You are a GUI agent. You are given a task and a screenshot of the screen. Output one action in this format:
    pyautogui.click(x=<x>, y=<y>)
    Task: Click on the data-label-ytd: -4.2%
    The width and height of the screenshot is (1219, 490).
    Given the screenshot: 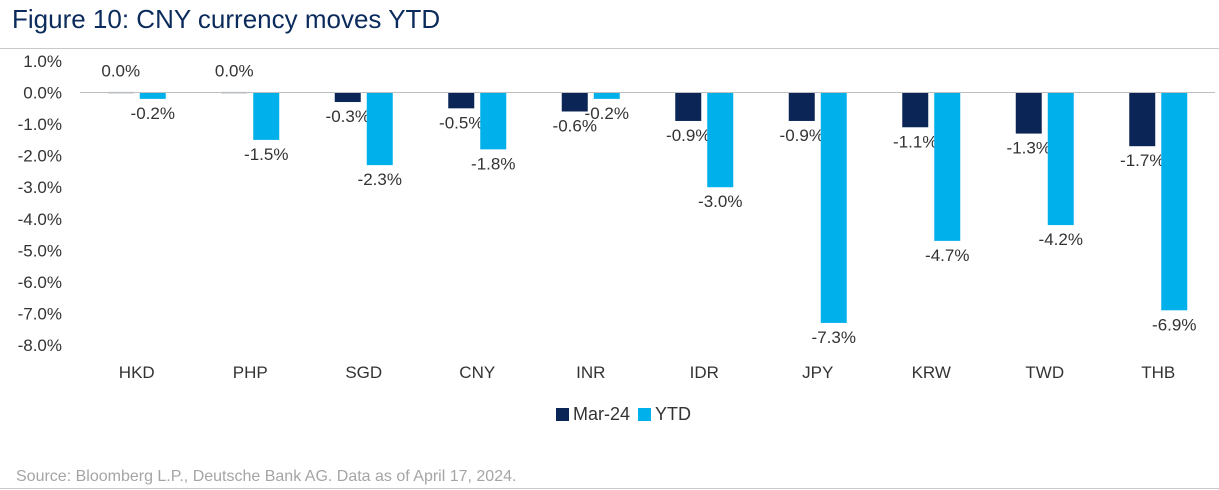 What is the action you would take?
    pyautogui.click(x=1061, y=239)
    